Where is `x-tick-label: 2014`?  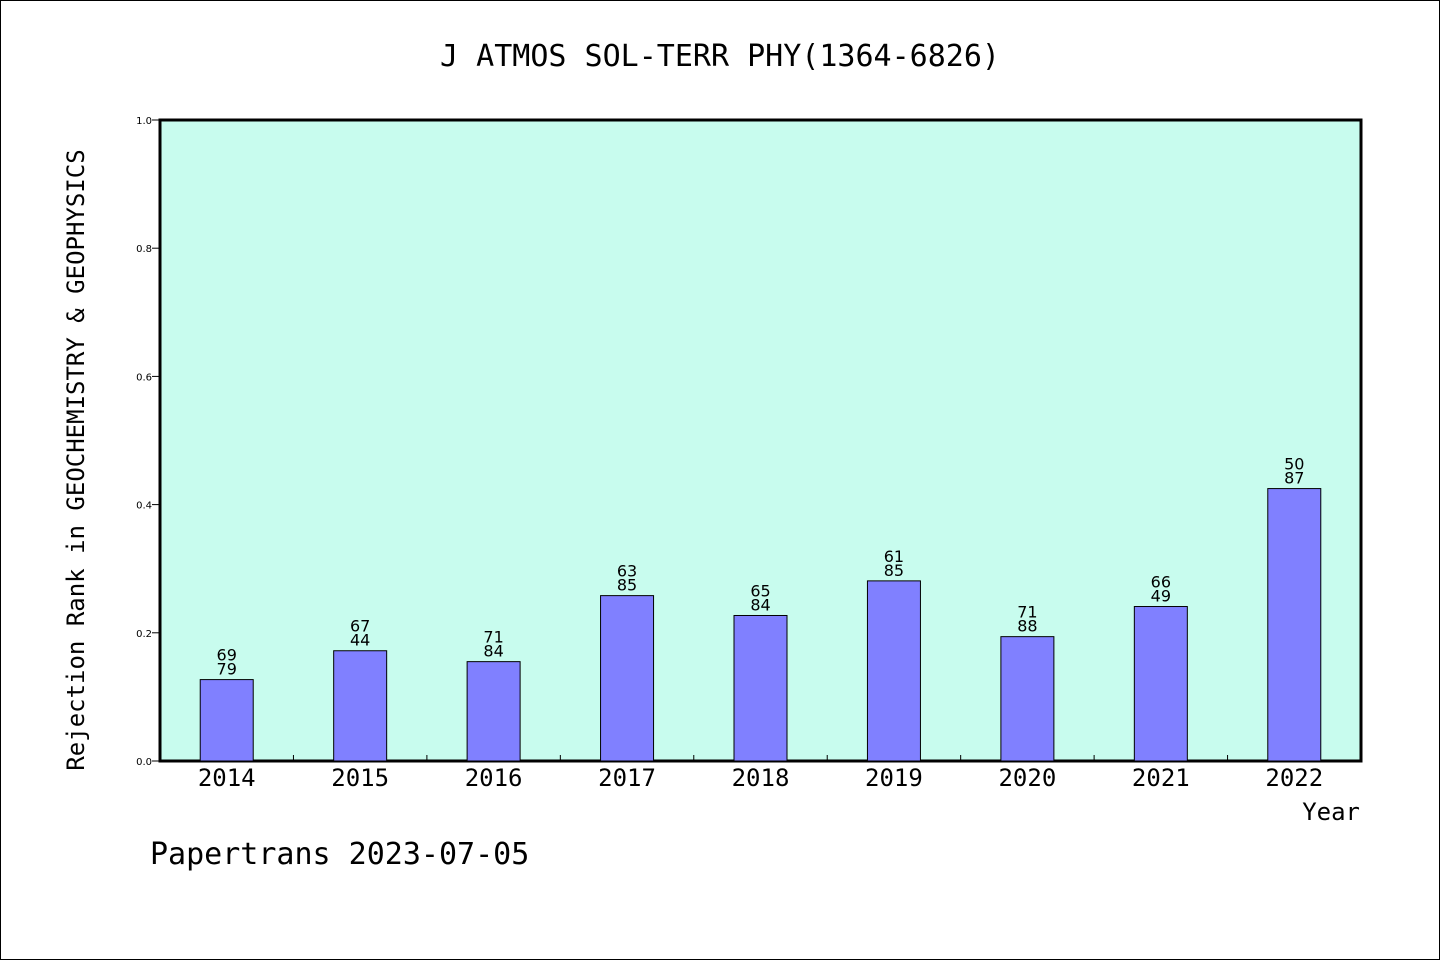
x-tick-label: 2014 is located at coordinates (227, 778).